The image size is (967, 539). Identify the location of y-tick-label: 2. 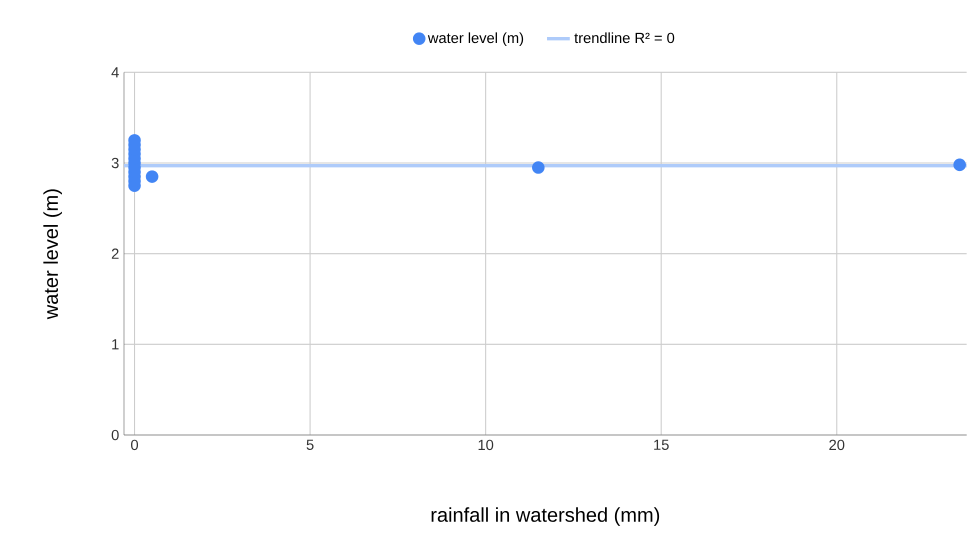
(115, 253).